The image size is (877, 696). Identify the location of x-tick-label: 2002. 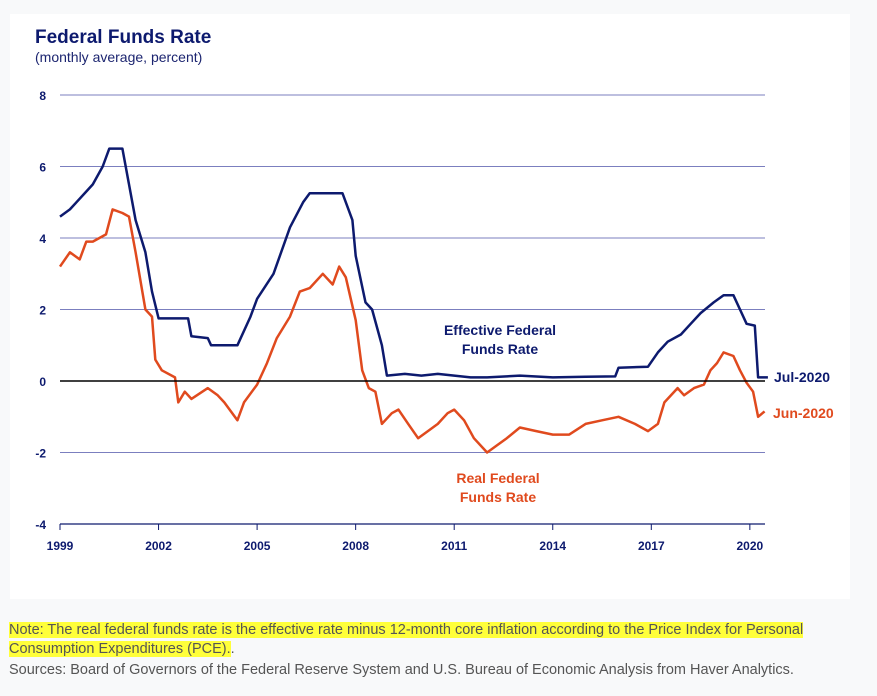
(158, 546).